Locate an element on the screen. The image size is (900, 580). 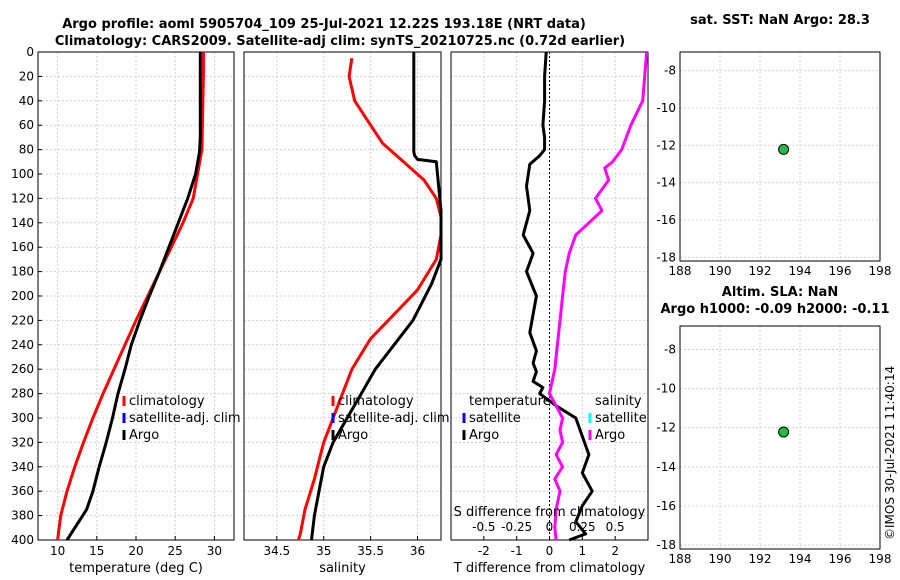
temp-xtick-label-4: 30 is located at coordinates (214, 551).